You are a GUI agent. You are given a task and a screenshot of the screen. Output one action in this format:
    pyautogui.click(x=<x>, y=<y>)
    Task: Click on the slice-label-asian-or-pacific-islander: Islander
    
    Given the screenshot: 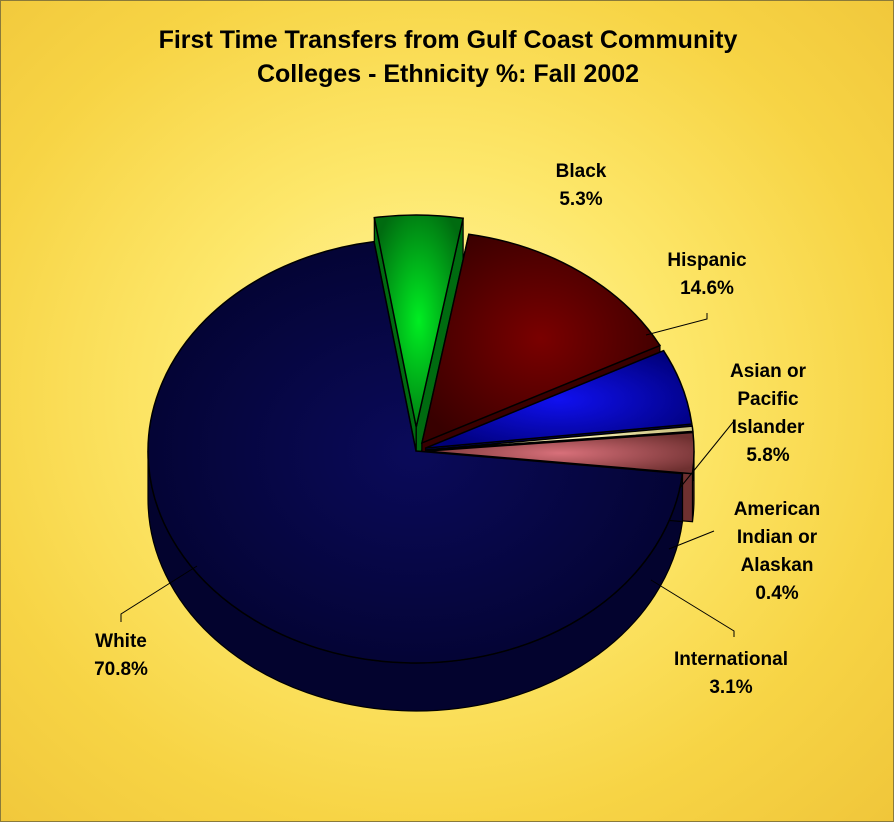 What is the action you would take?
    pyautogui.click(x=768, y=427)
    